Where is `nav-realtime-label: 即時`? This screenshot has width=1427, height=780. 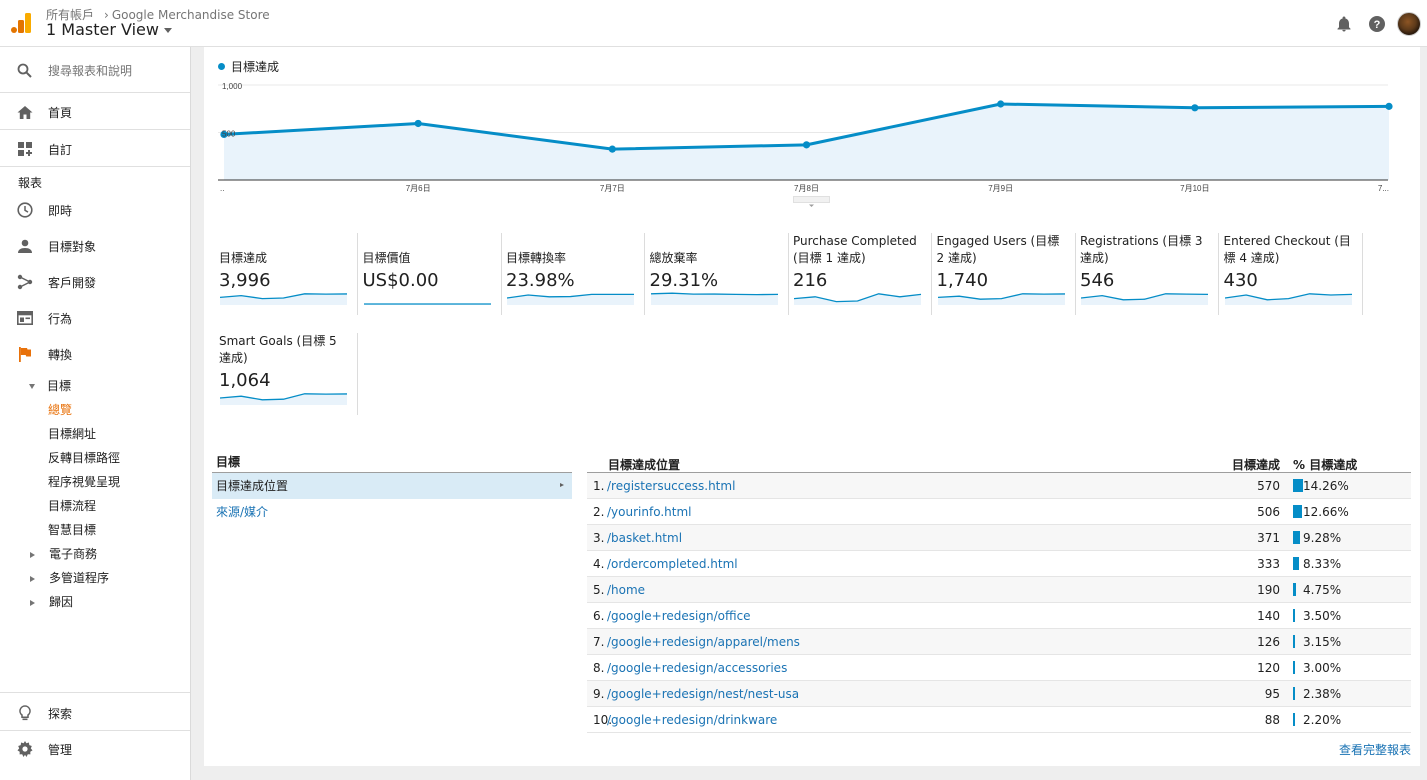 nav-realtime-label: 即時 is located at coordinates (60, 210).